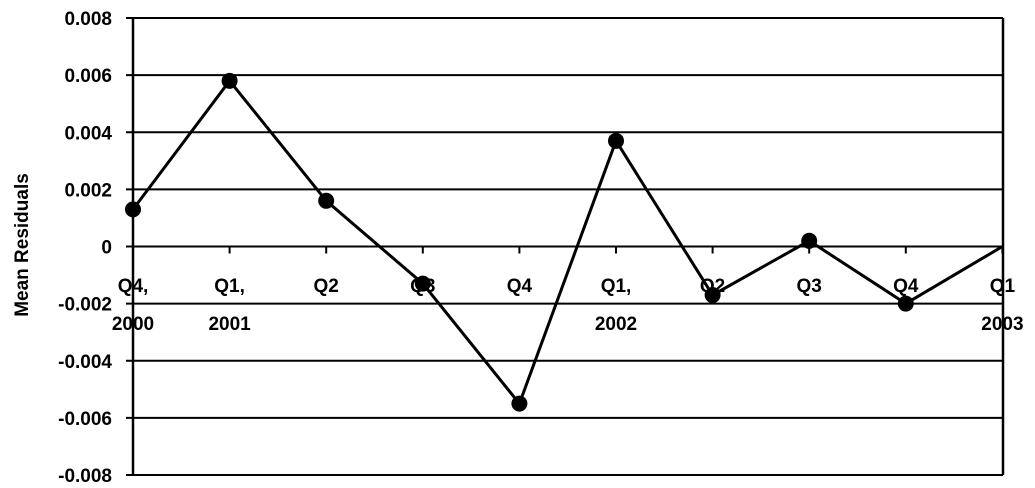  I want to click on x-tick-label: 2000, so click(133, 324).